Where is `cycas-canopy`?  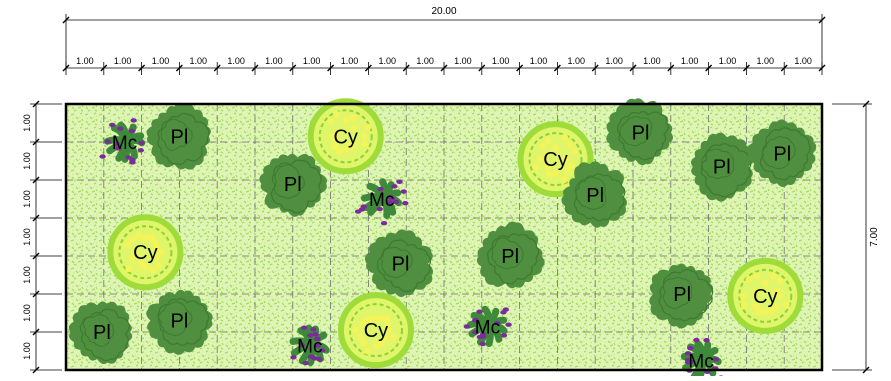 cycas-canopy is located at coordinates (375, 330).